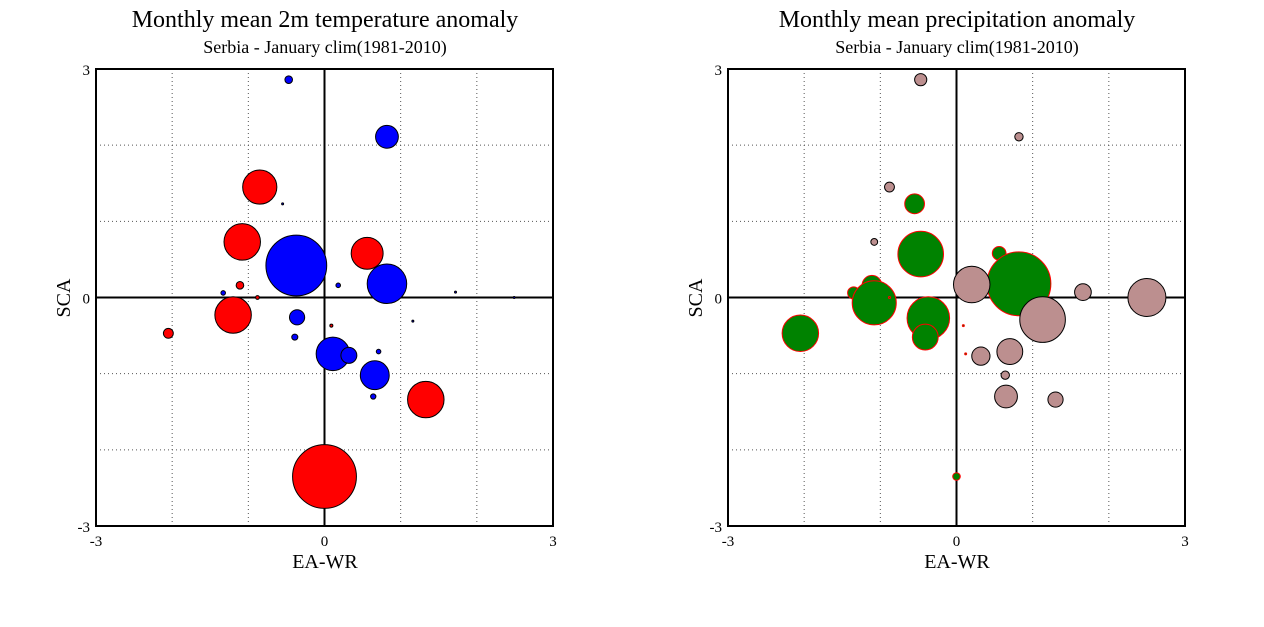  I want to click on chart-title: Monthly mean 2m temperature anomaly, so click(325, 20).